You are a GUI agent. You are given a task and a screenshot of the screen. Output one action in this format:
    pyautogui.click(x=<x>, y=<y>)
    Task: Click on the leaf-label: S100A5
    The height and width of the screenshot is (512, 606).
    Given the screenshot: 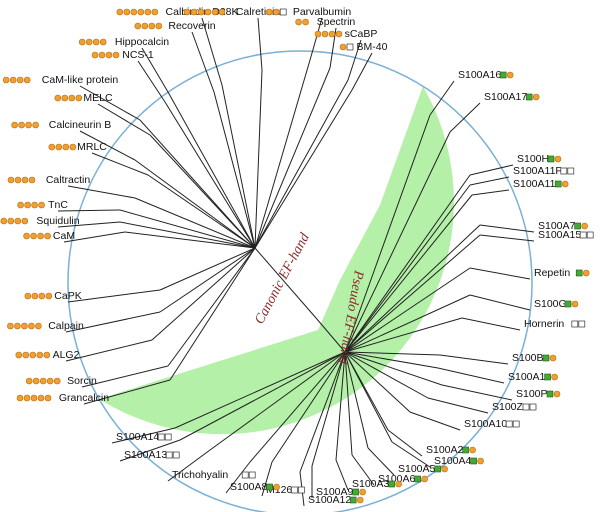 What is the action you would take?
    pyautogui.click(x=417, y=469)
    